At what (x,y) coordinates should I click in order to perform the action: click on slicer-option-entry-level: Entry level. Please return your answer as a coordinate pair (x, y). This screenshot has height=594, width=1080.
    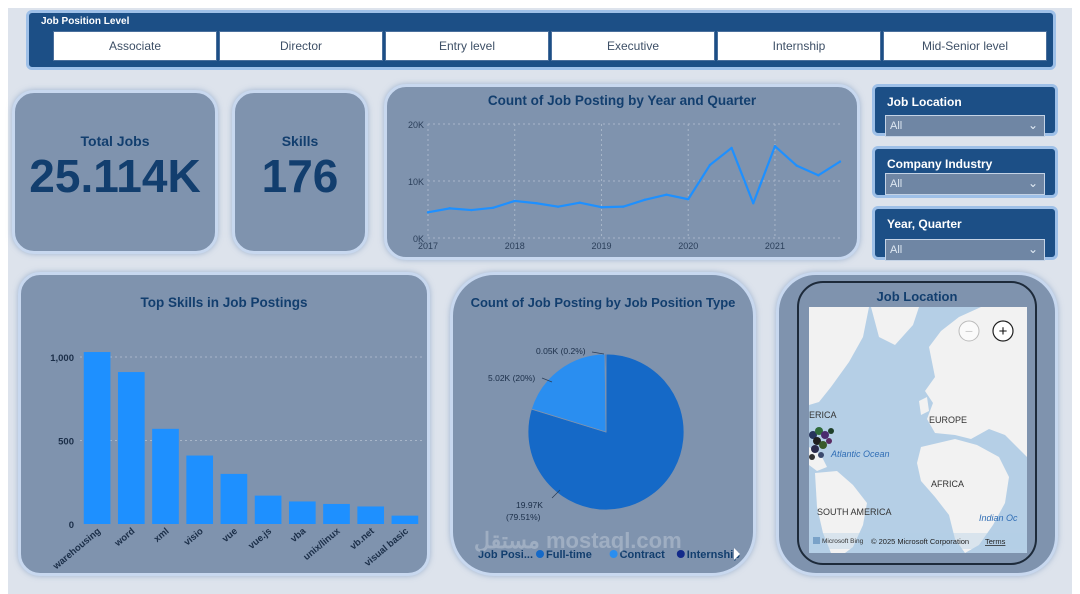
    Looking at the image, I should click on (467, 46).